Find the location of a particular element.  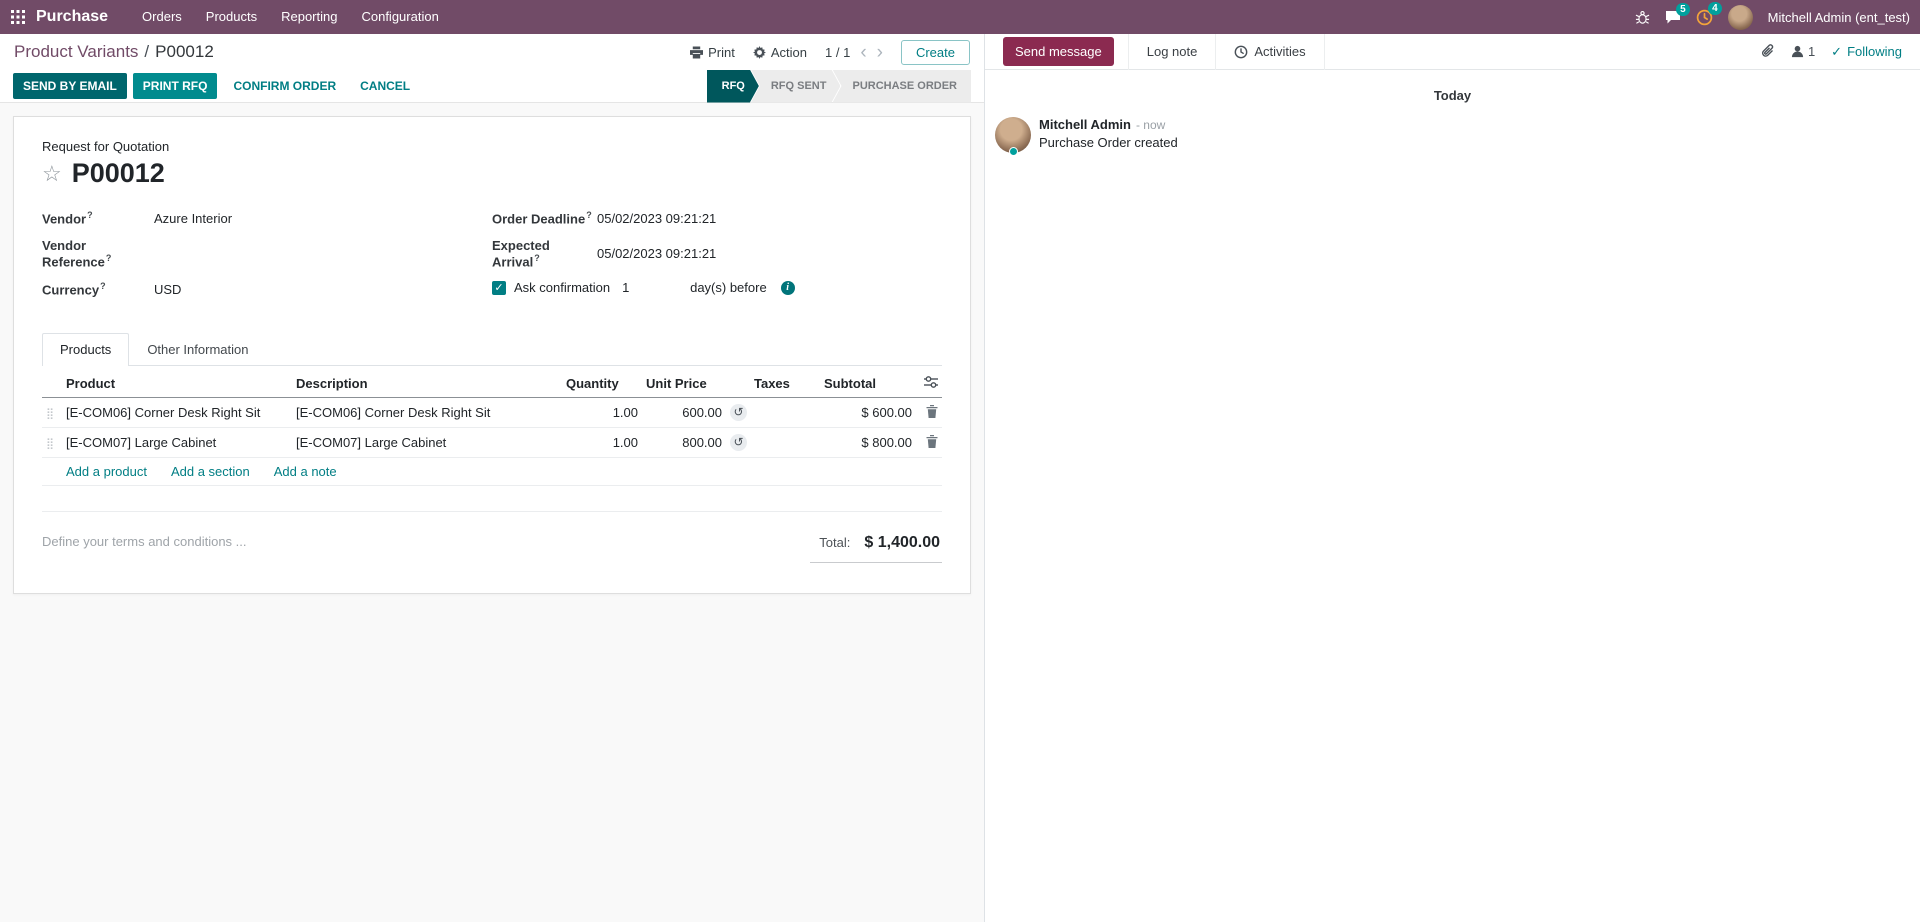

follower-person-icon is located at coordinates (1797, 51).